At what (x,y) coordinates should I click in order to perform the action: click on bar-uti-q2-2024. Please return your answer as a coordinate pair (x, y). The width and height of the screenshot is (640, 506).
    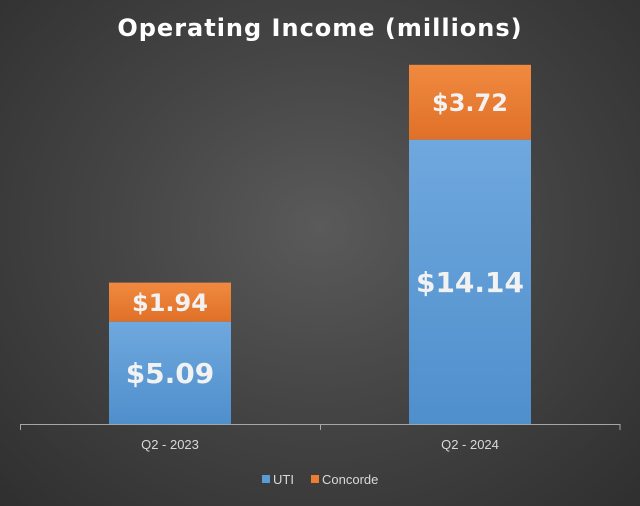
    Looking at the image, I should click on (470, 281).